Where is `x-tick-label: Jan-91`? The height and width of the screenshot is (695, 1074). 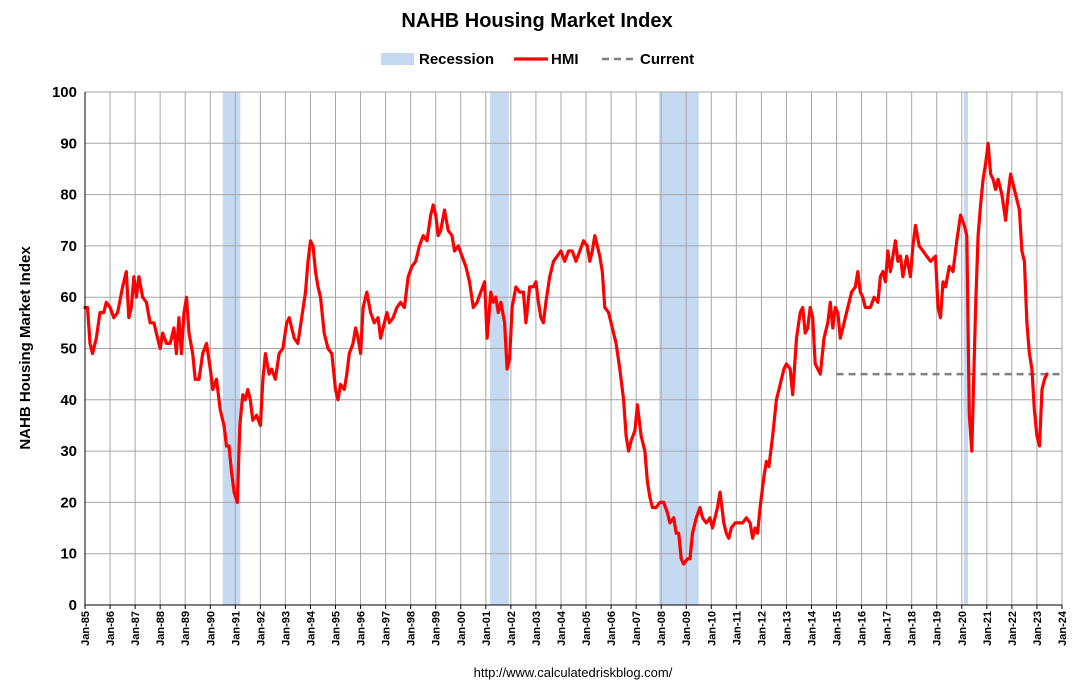
x-tick-label: Jan-91 is located at coordinates (236, 628).